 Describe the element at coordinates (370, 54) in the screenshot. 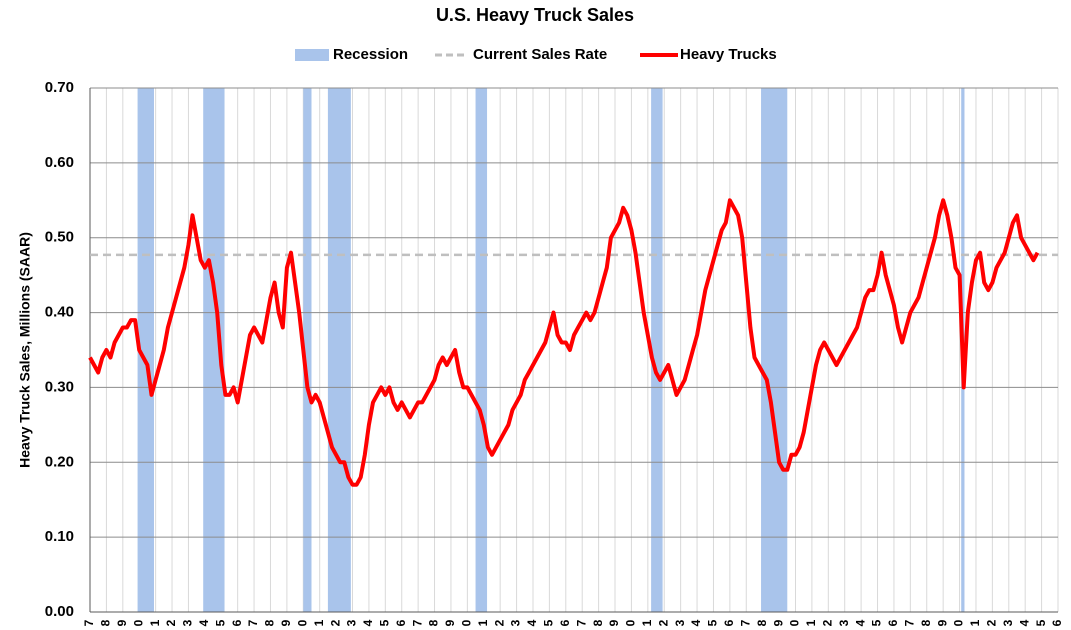

I see `legend-label: Recession` at that location.